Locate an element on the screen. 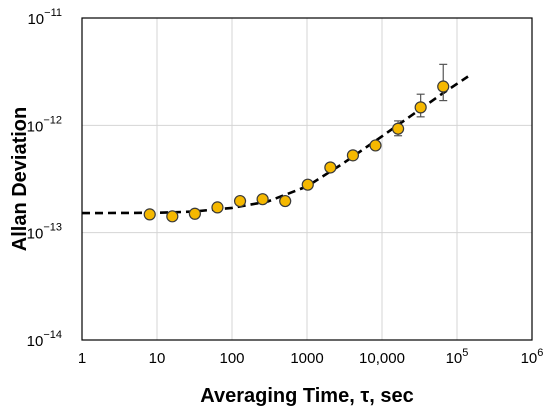 The width and height of the screenshot is (550, 414). x-tick-labels: 1 10 100 1000 10,000 10⁵ 10⁶ is located at coordinates (311, 357).